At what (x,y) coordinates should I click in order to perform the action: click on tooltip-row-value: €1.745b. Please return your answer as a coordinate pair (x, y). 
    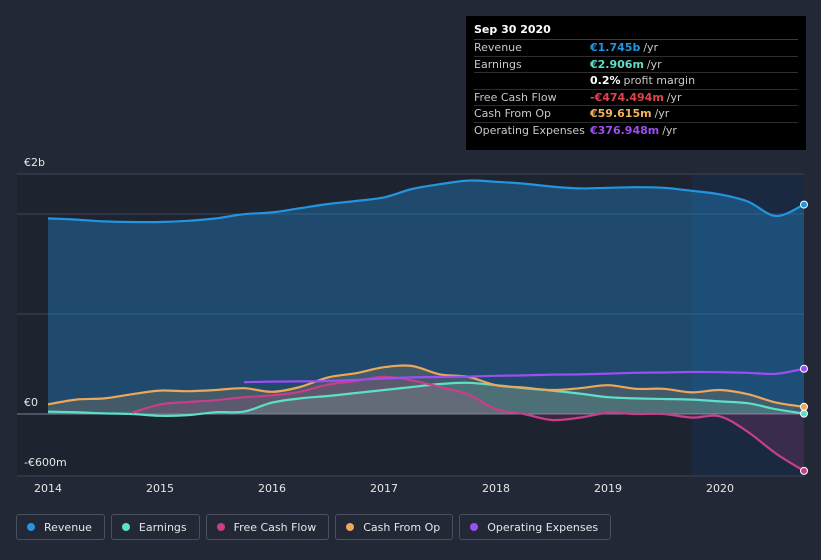
    Looking at the image, I should click on (615, 47).